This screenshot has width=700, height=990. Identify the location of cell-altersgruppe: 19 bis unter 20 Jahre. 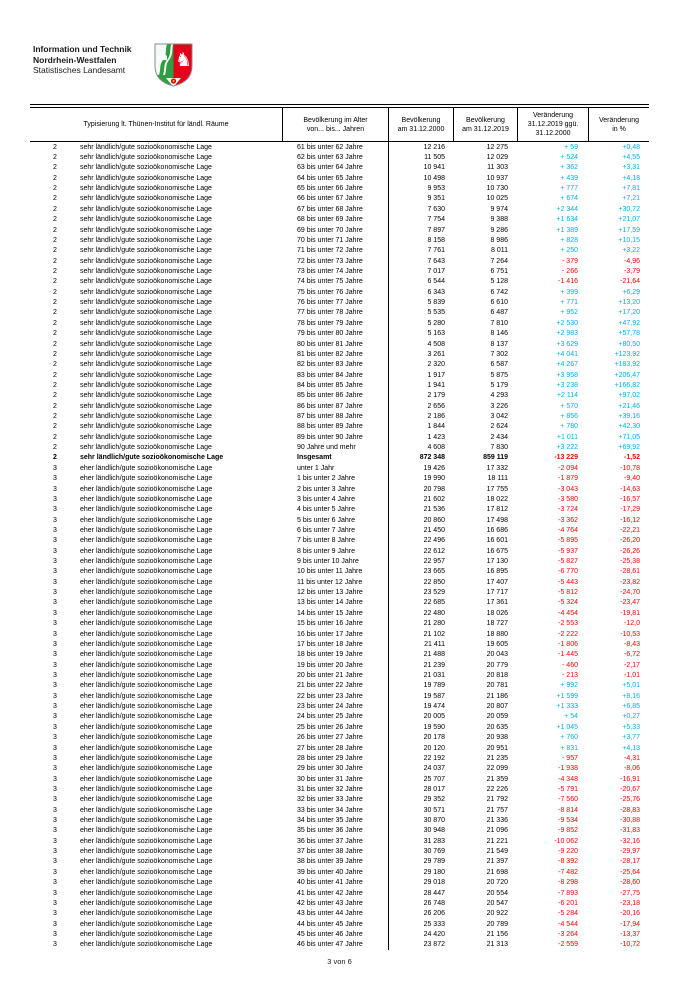
(330, 665).